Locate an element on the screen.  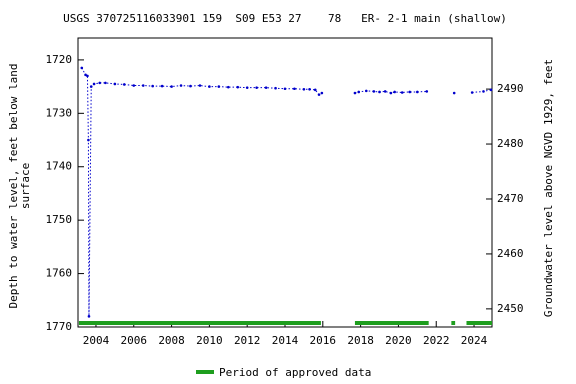
y2-tick-label: 2480 is located at coordinates (510, 143).